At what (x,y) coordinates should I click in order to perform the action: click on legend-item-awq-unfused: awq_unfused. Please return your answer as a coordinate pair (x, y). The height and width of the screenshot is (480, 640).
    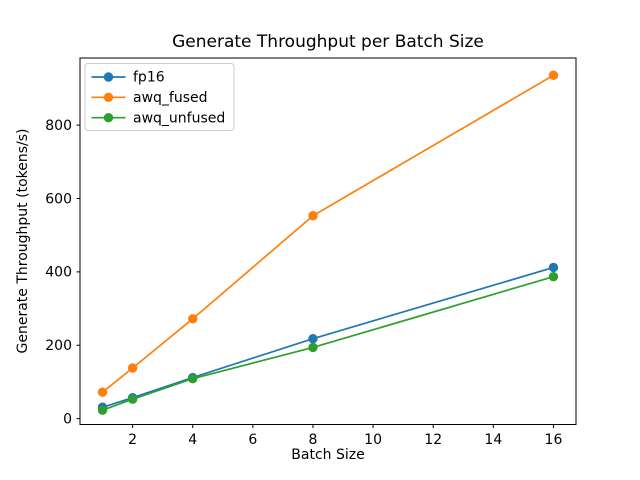
    Looking at the image, I should click on (158, 118).